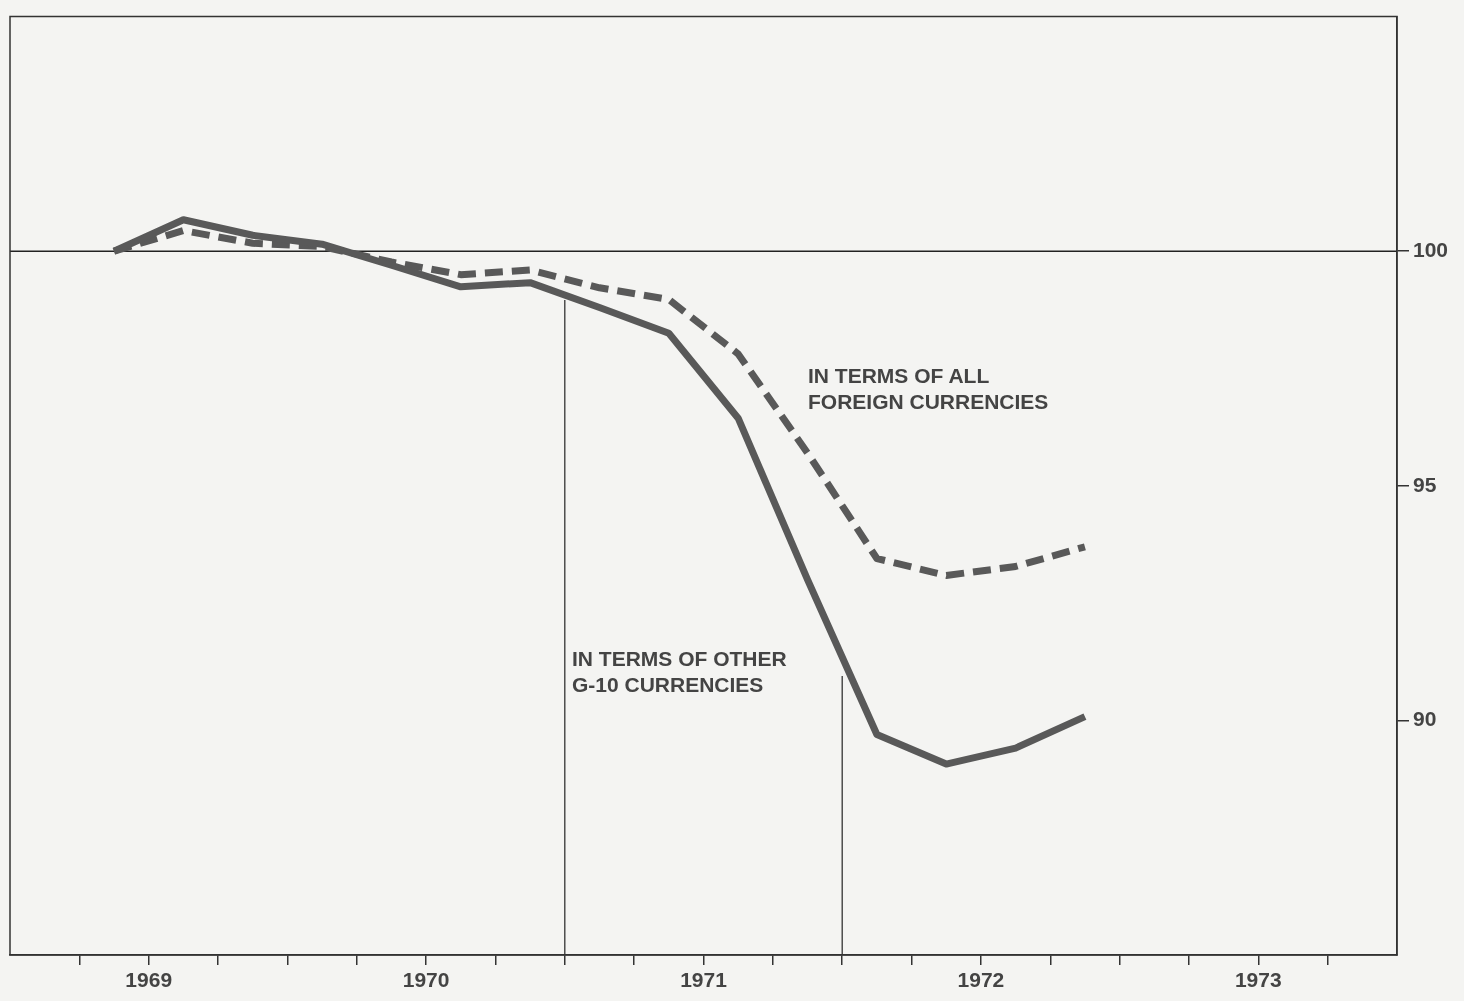 The width and height of the screenshot is (1464, 1001). Describe the element at coordinates (1425, 719) in the screenshot. I see `y-tick-label: 90` at that location.